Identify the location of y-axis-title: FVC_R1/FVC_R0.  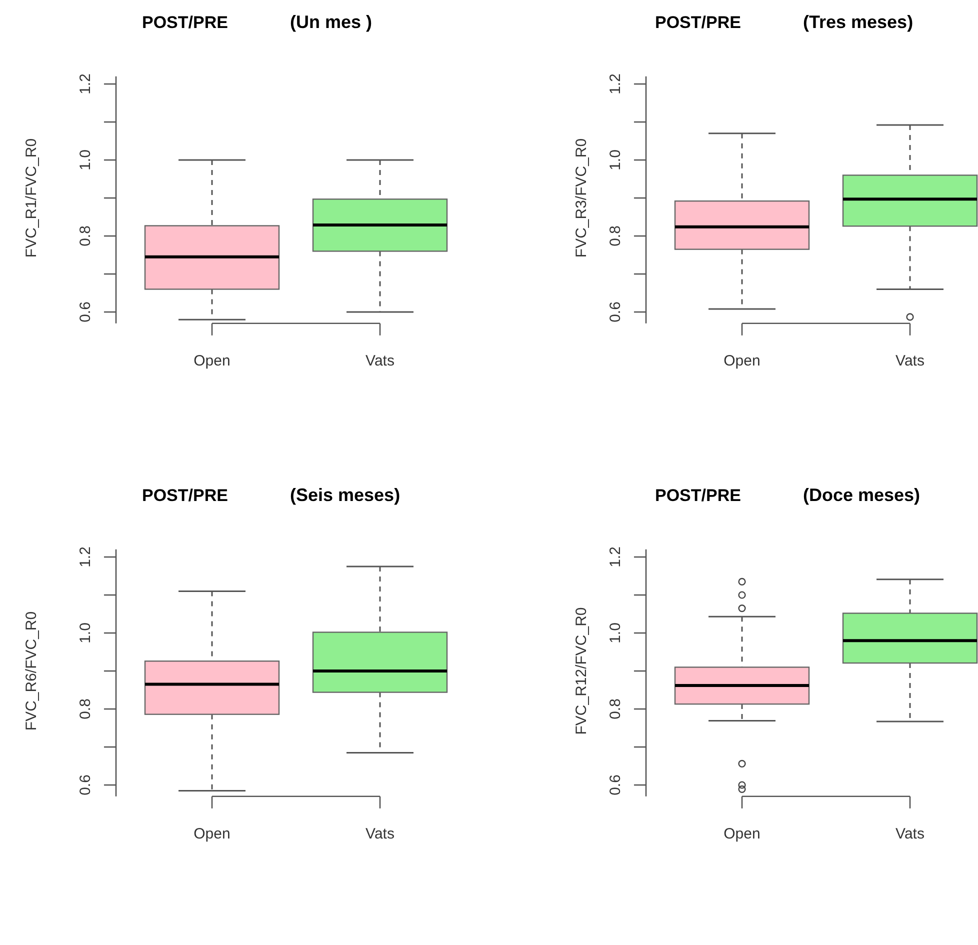
(31, 198).